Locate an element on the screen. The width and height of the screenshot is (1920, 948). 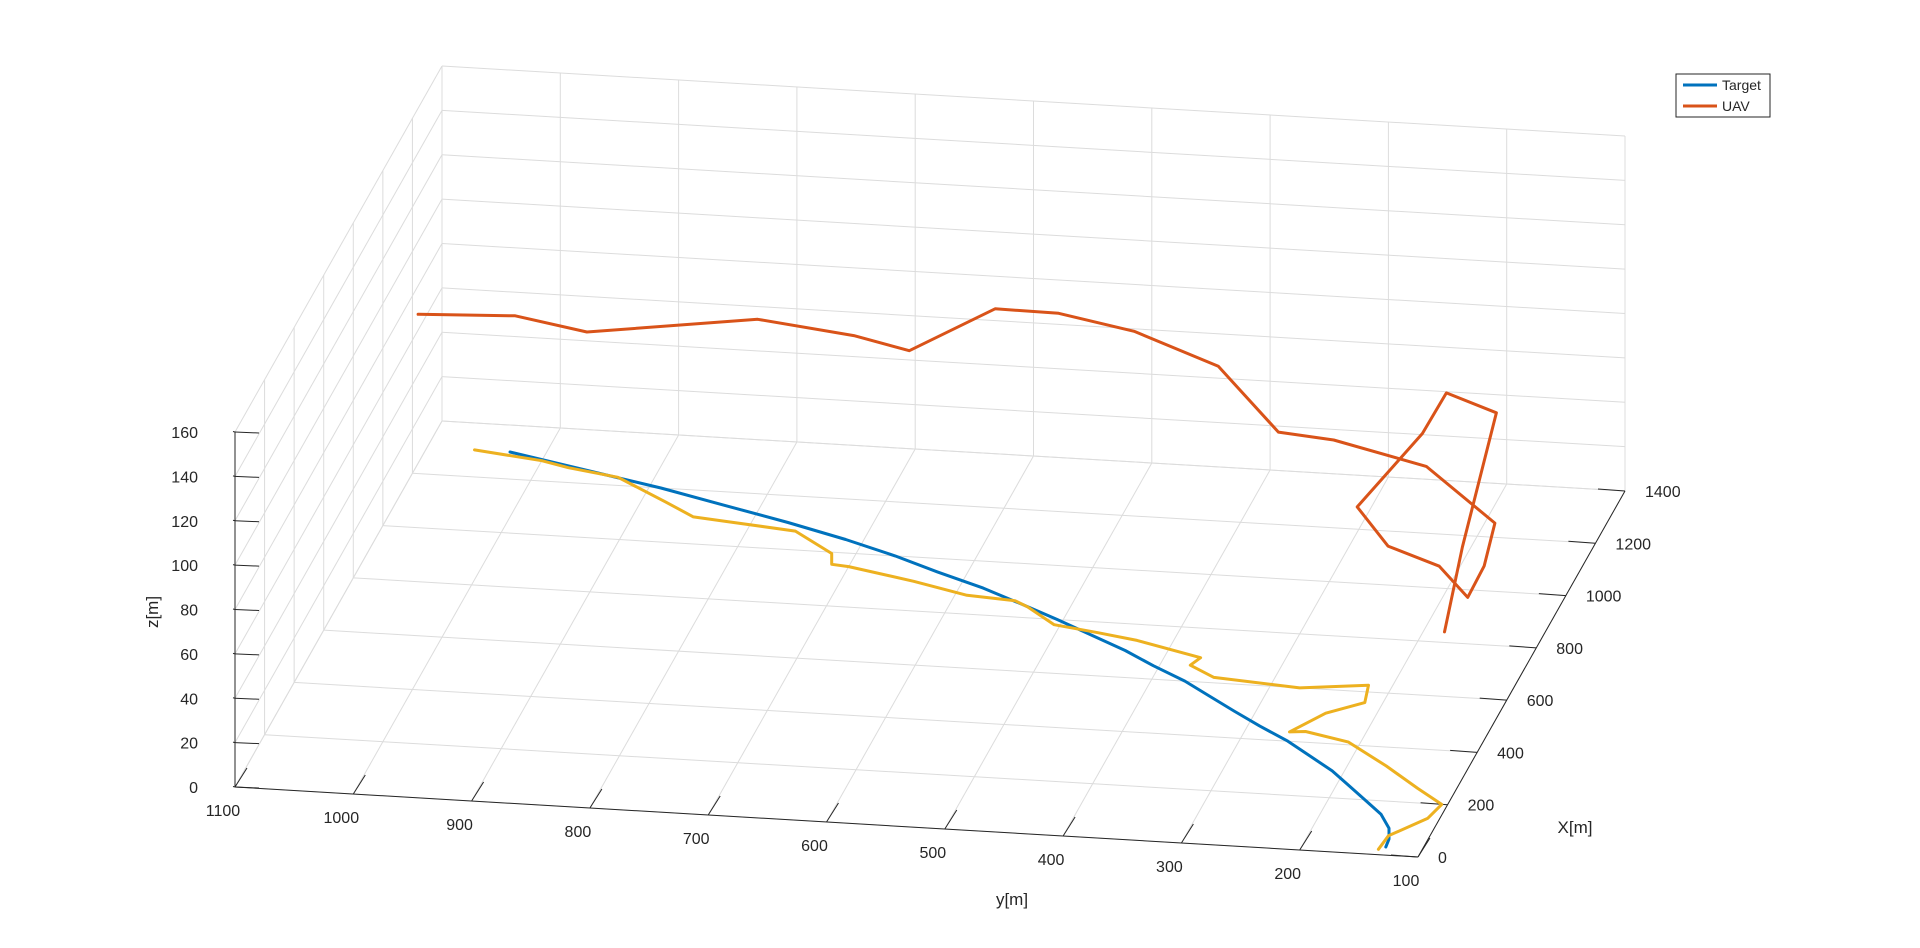
y-tick-label: 100 is located at coordinates (1406, 881).